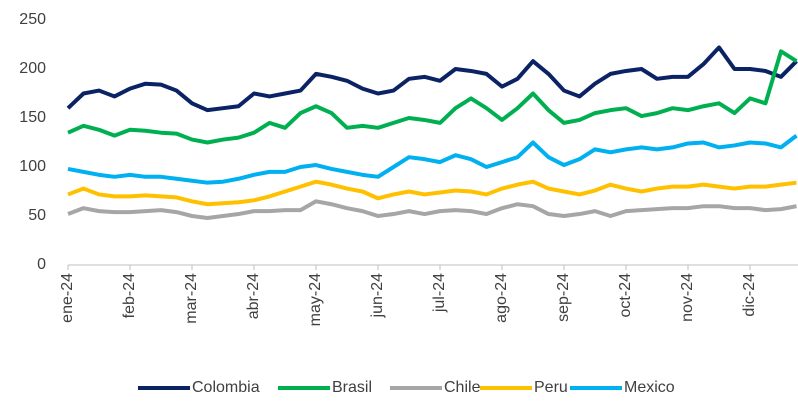  Describe the element at coordinates (749, 295) in the screenshot. I see `x-tick-label: dic-24` at that location.